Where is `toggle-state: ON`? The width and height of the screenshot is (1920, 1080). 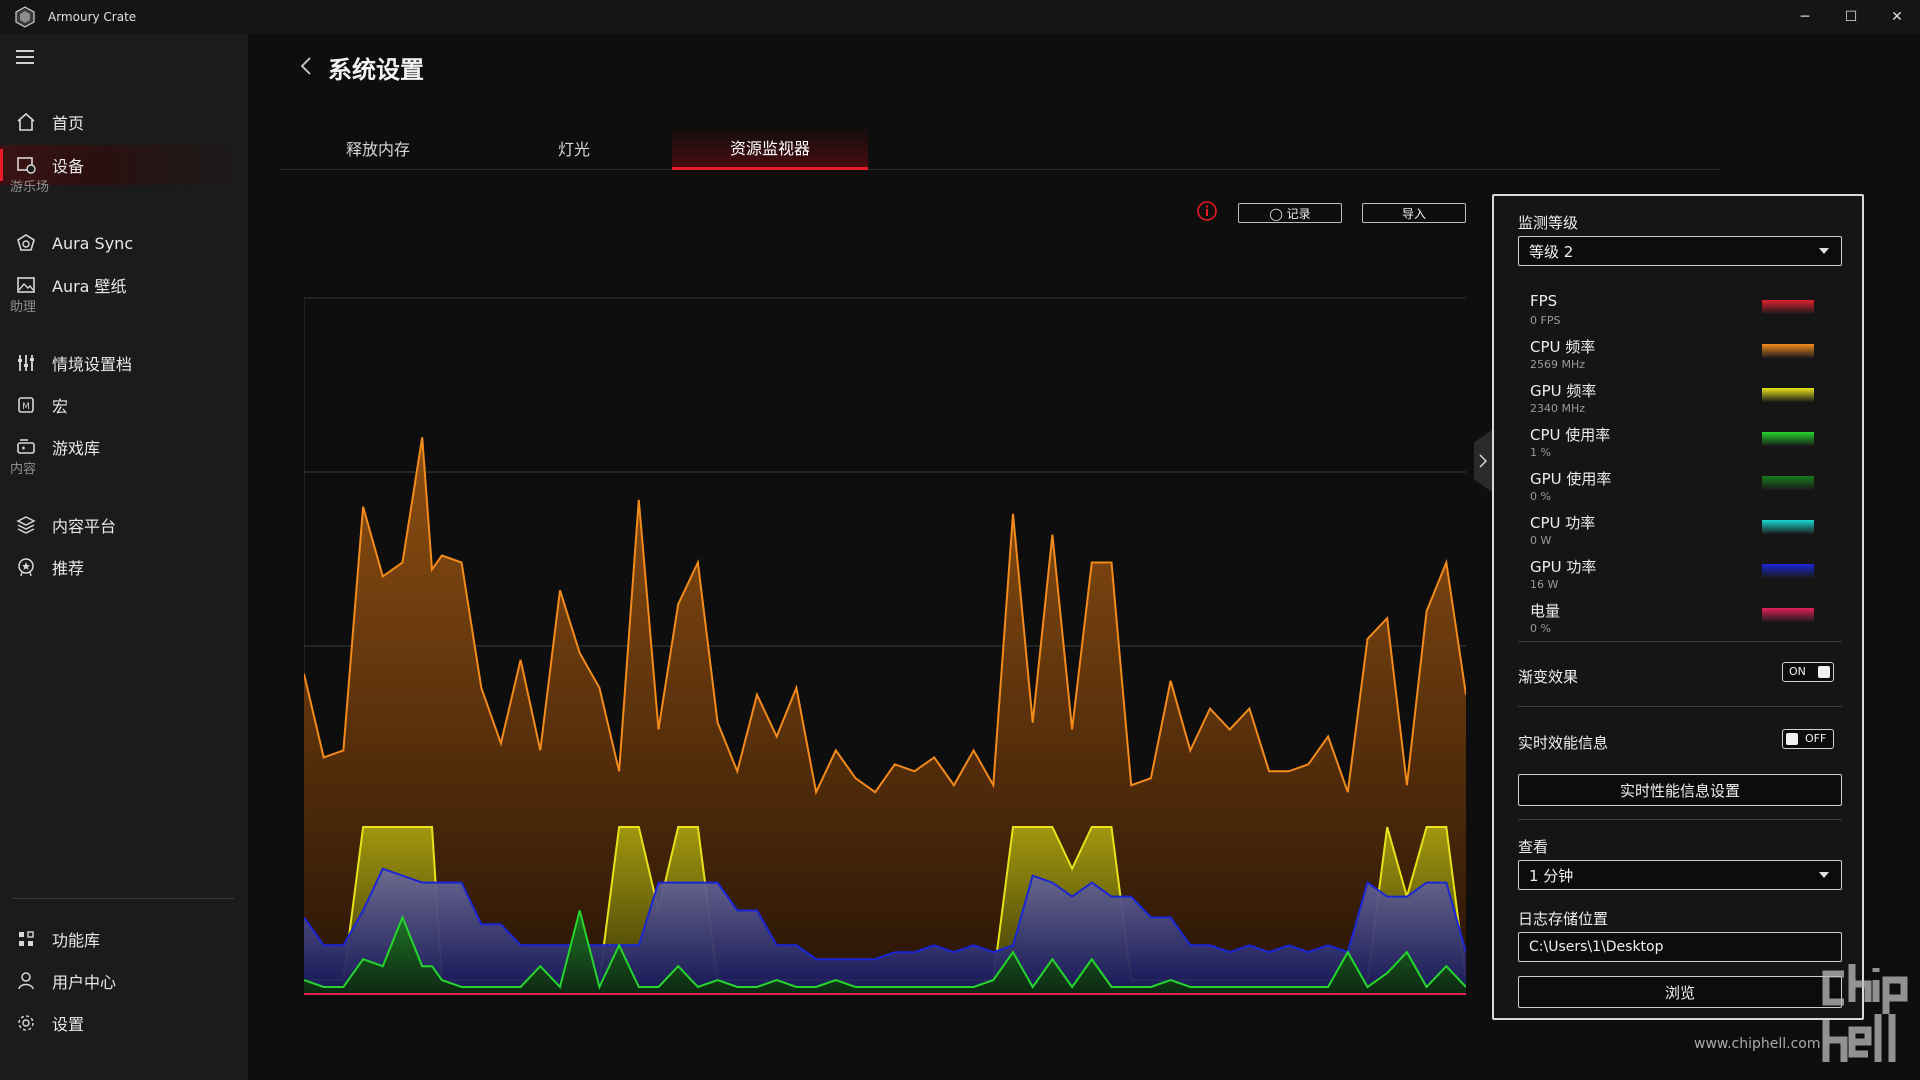
toggle-state: ON is located at coordinates (1797, 671).